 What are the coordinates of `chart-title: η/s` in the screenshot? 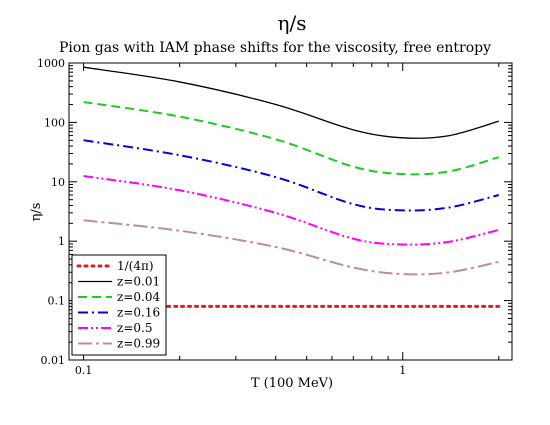 It's located at (292, 23).